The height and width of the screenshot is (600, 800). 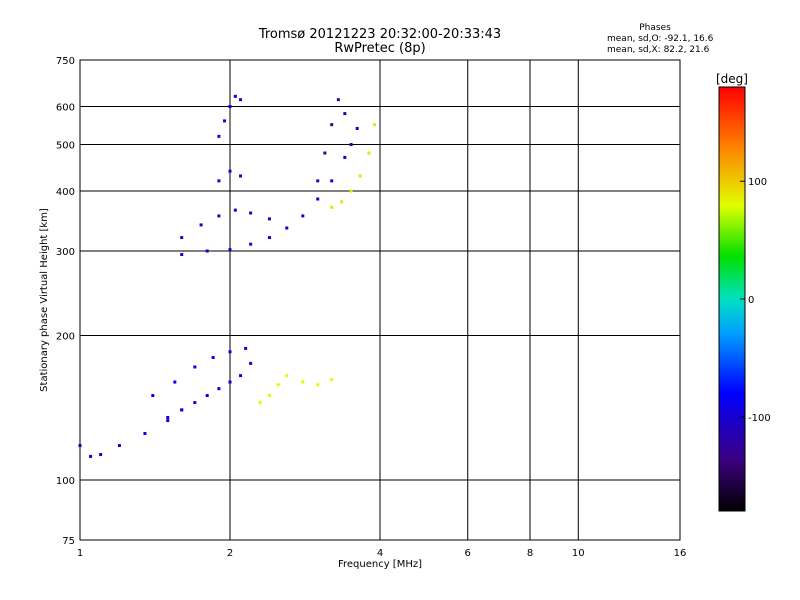 I want to click on x-tick-label: 1, so click(x=80, y=553).